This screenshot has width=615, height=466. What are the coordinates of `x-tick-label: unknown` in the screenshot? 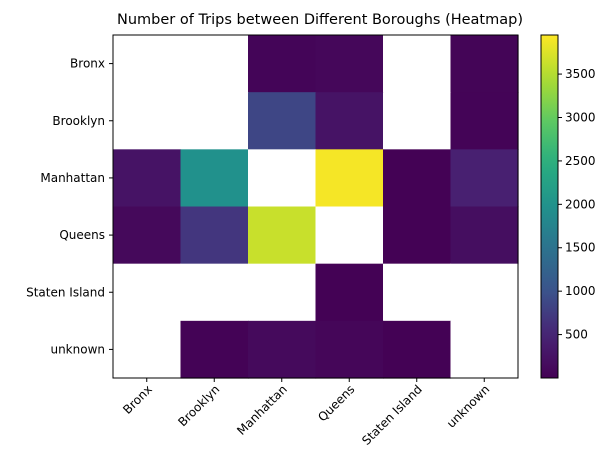 It's located at (468, 406).